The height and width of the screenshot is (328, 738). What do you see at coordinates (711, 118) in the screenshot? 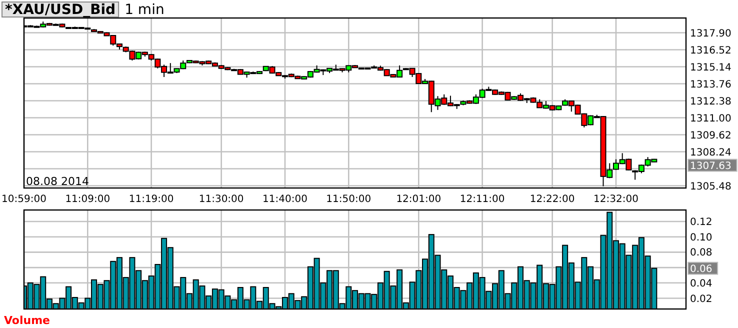
I see `y-tick-label: 1311.00` at bounding box center [711, 118].